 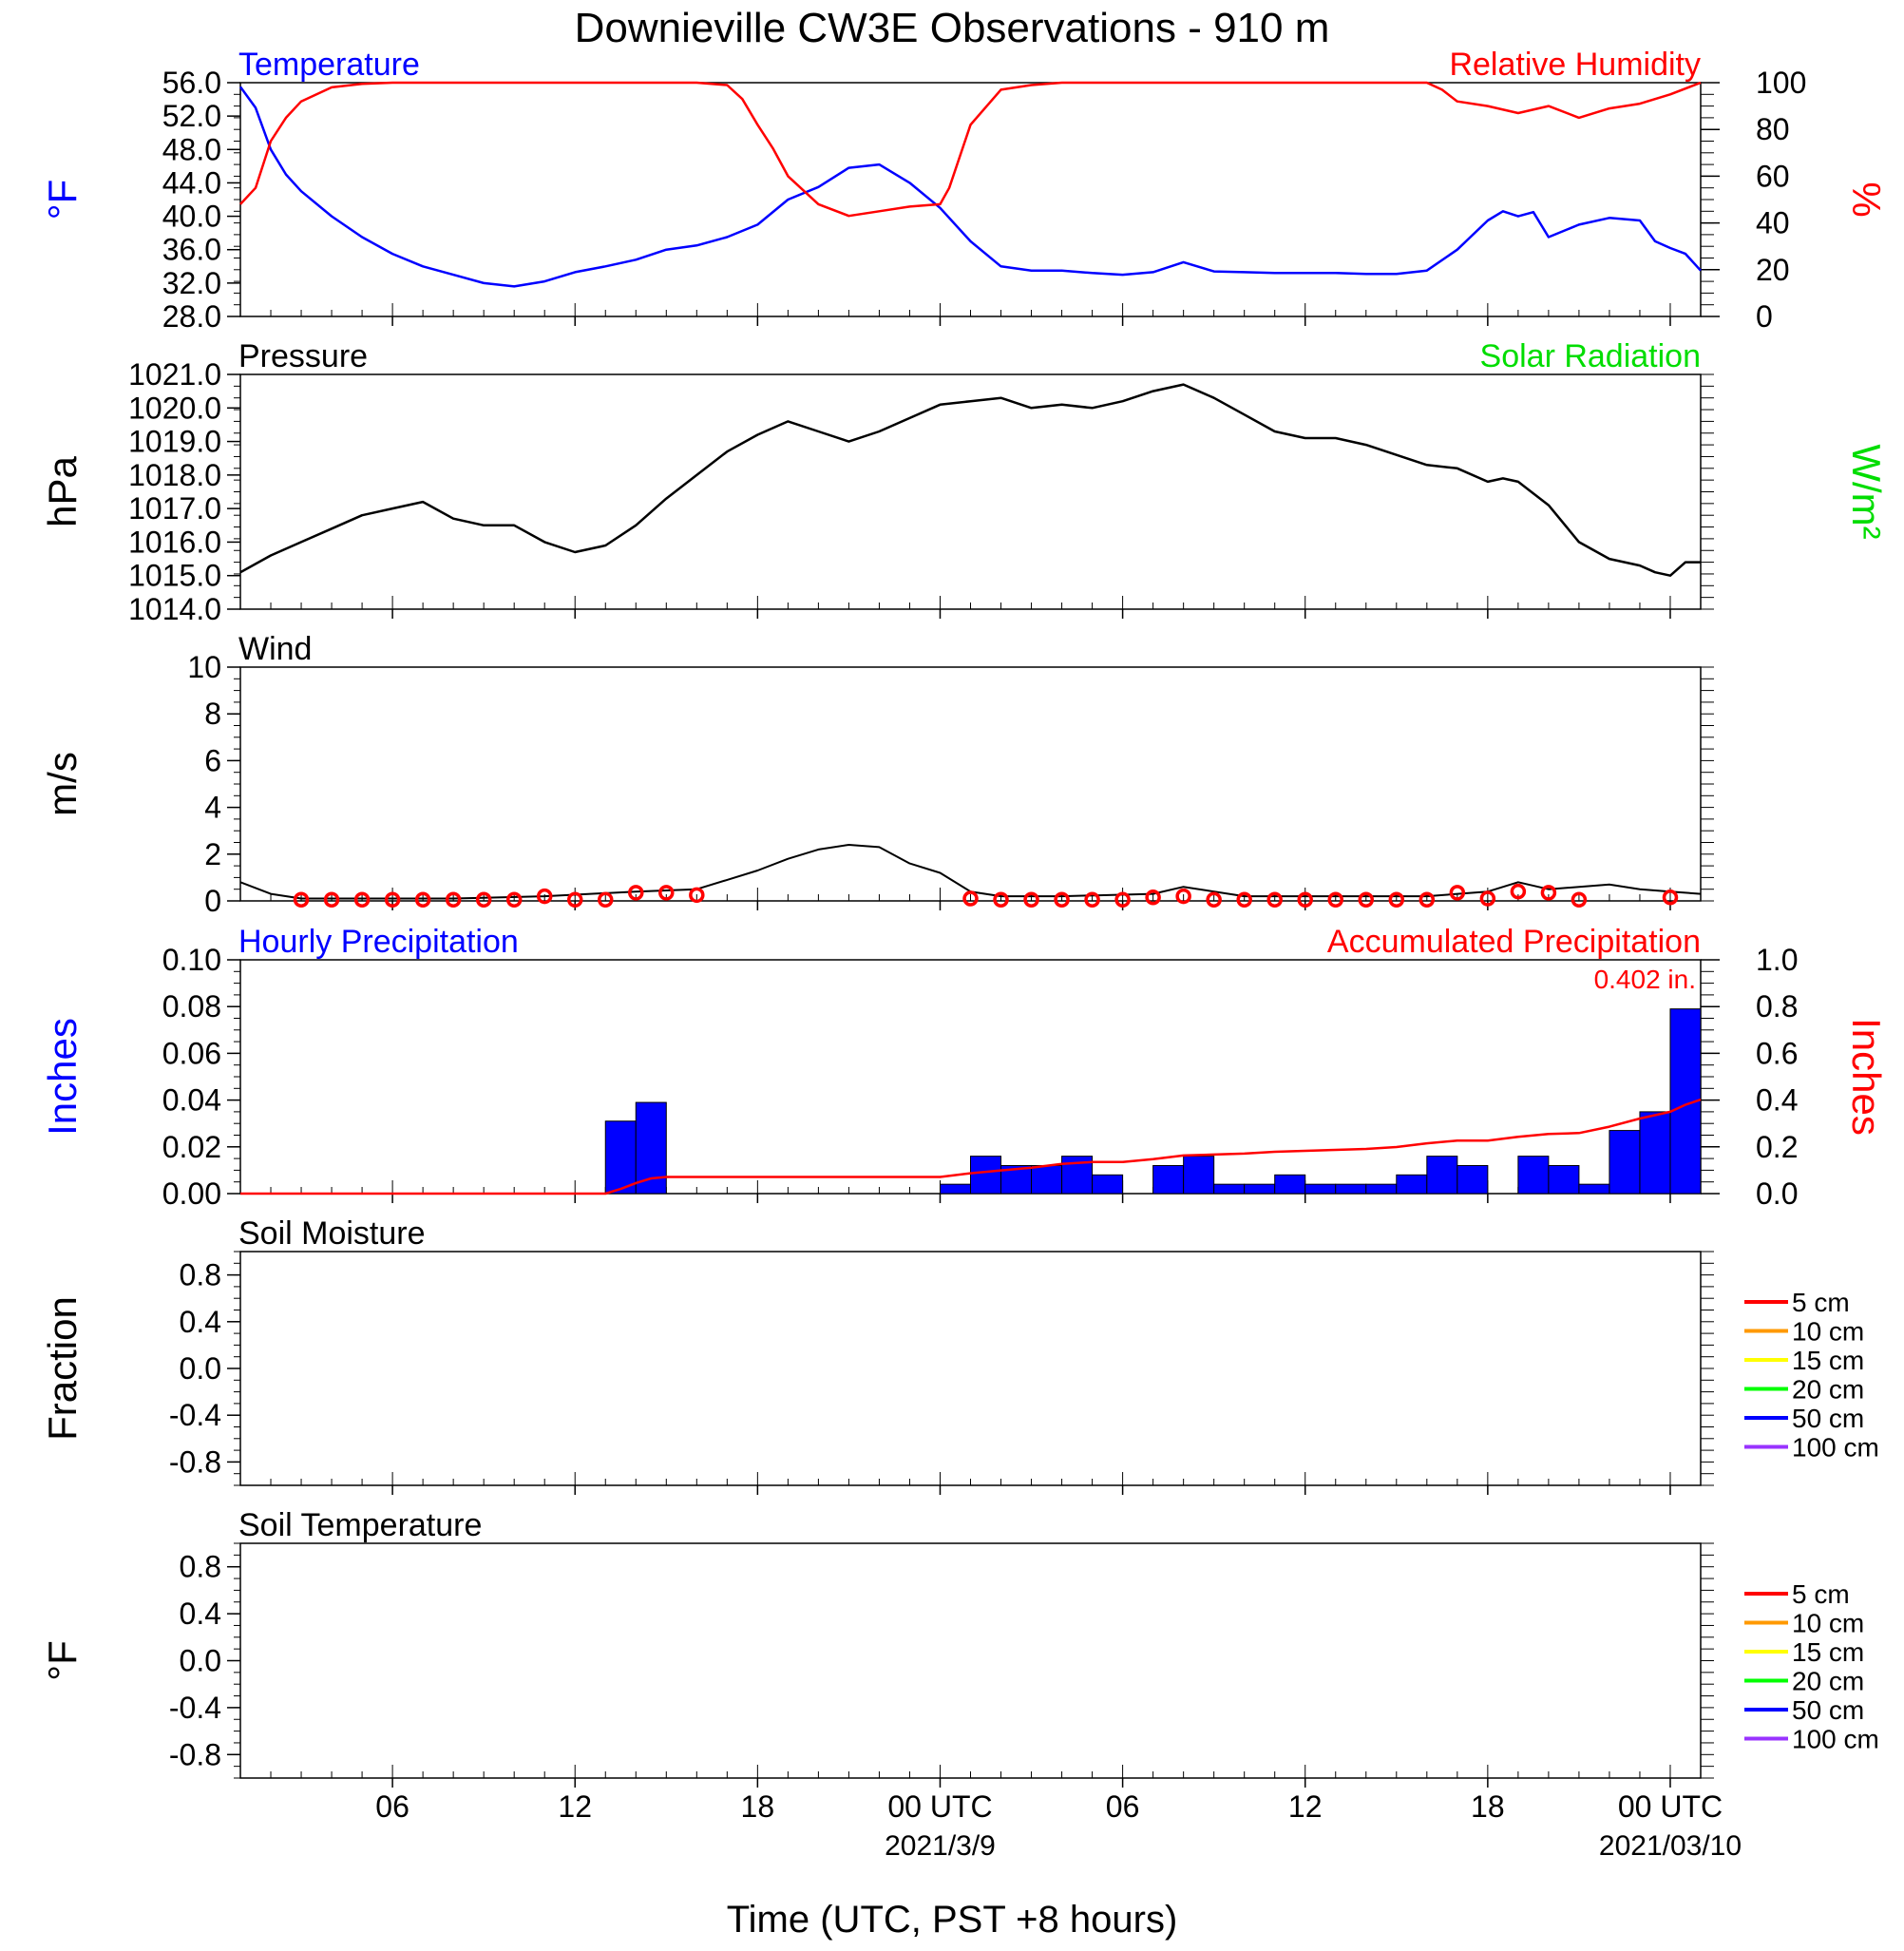 What do you see at coordinates (191, 283) in the screenshot?
I see `y-tick-label: 32.0` at bounding box center [191, 283].